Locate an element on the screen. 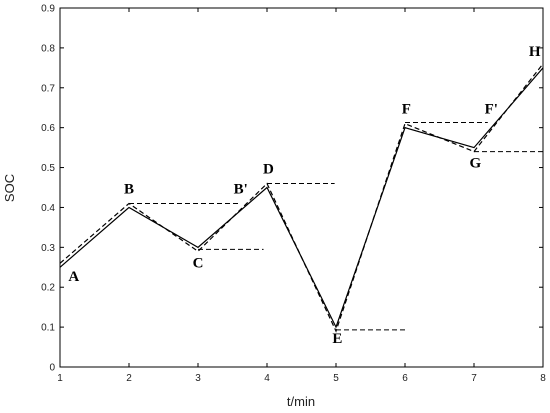 The width and height of the screenshot is (550, 413). x-tick-label: 3 is located at coordinates (198, 378).